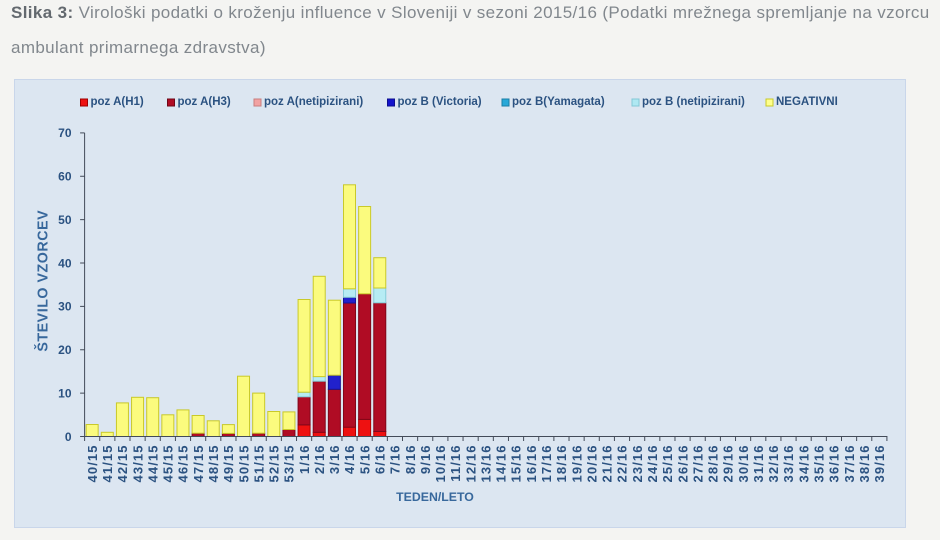 Image resolution: width=940 pixels, height=540 pixels. What do you see at coordinates (667, 463) in the screenshot?
I see `svg-text: 25/16` at bounding box center [667, 463].